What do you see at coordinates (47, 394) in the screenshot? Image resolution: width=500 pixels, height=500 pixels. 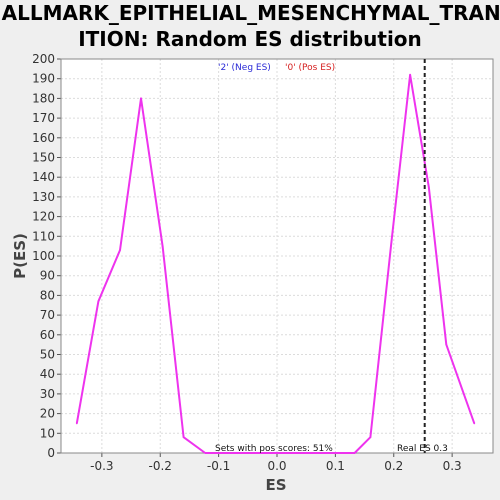 I see `y-tick-label: 30` at bounding box center [47, 394].